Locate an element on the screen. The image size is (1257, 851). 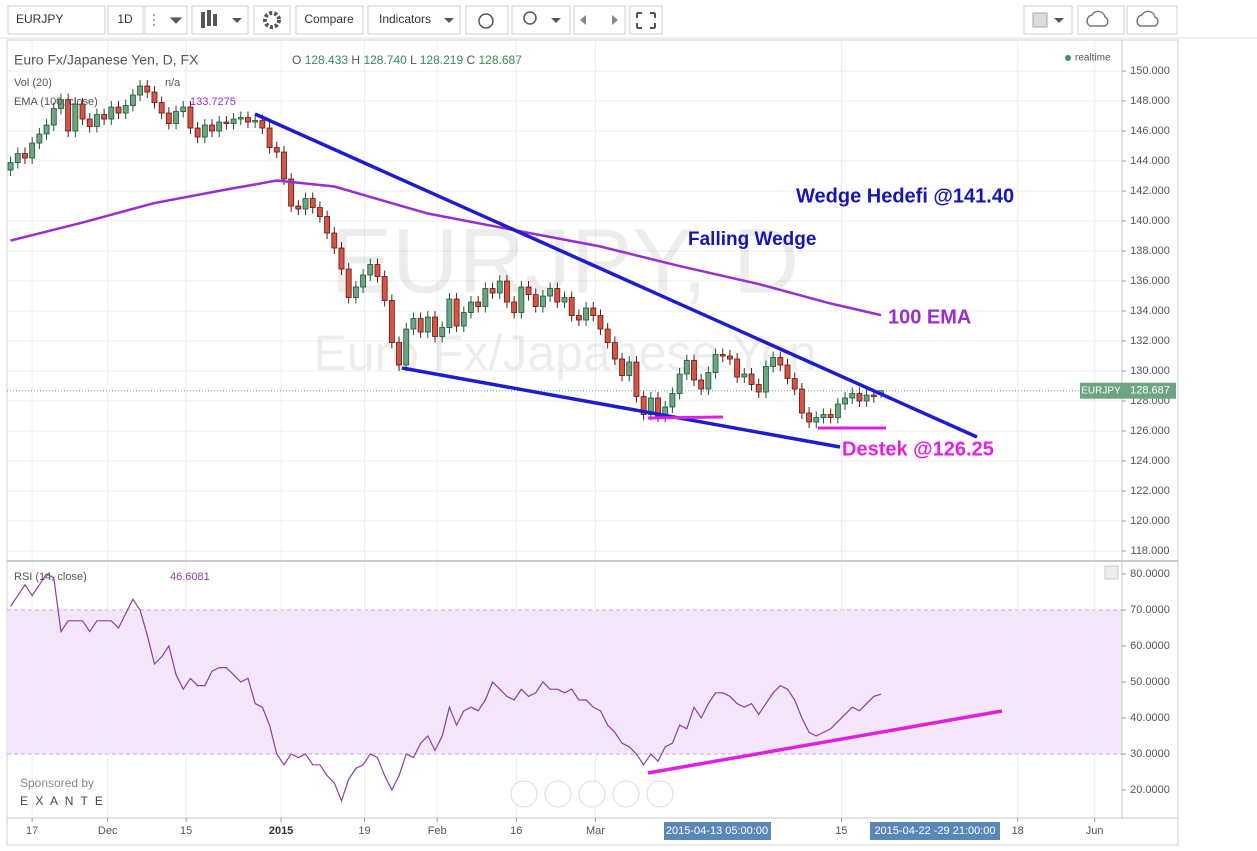
y-tick-label: 130.000 is located at coordinates (1150, 371).